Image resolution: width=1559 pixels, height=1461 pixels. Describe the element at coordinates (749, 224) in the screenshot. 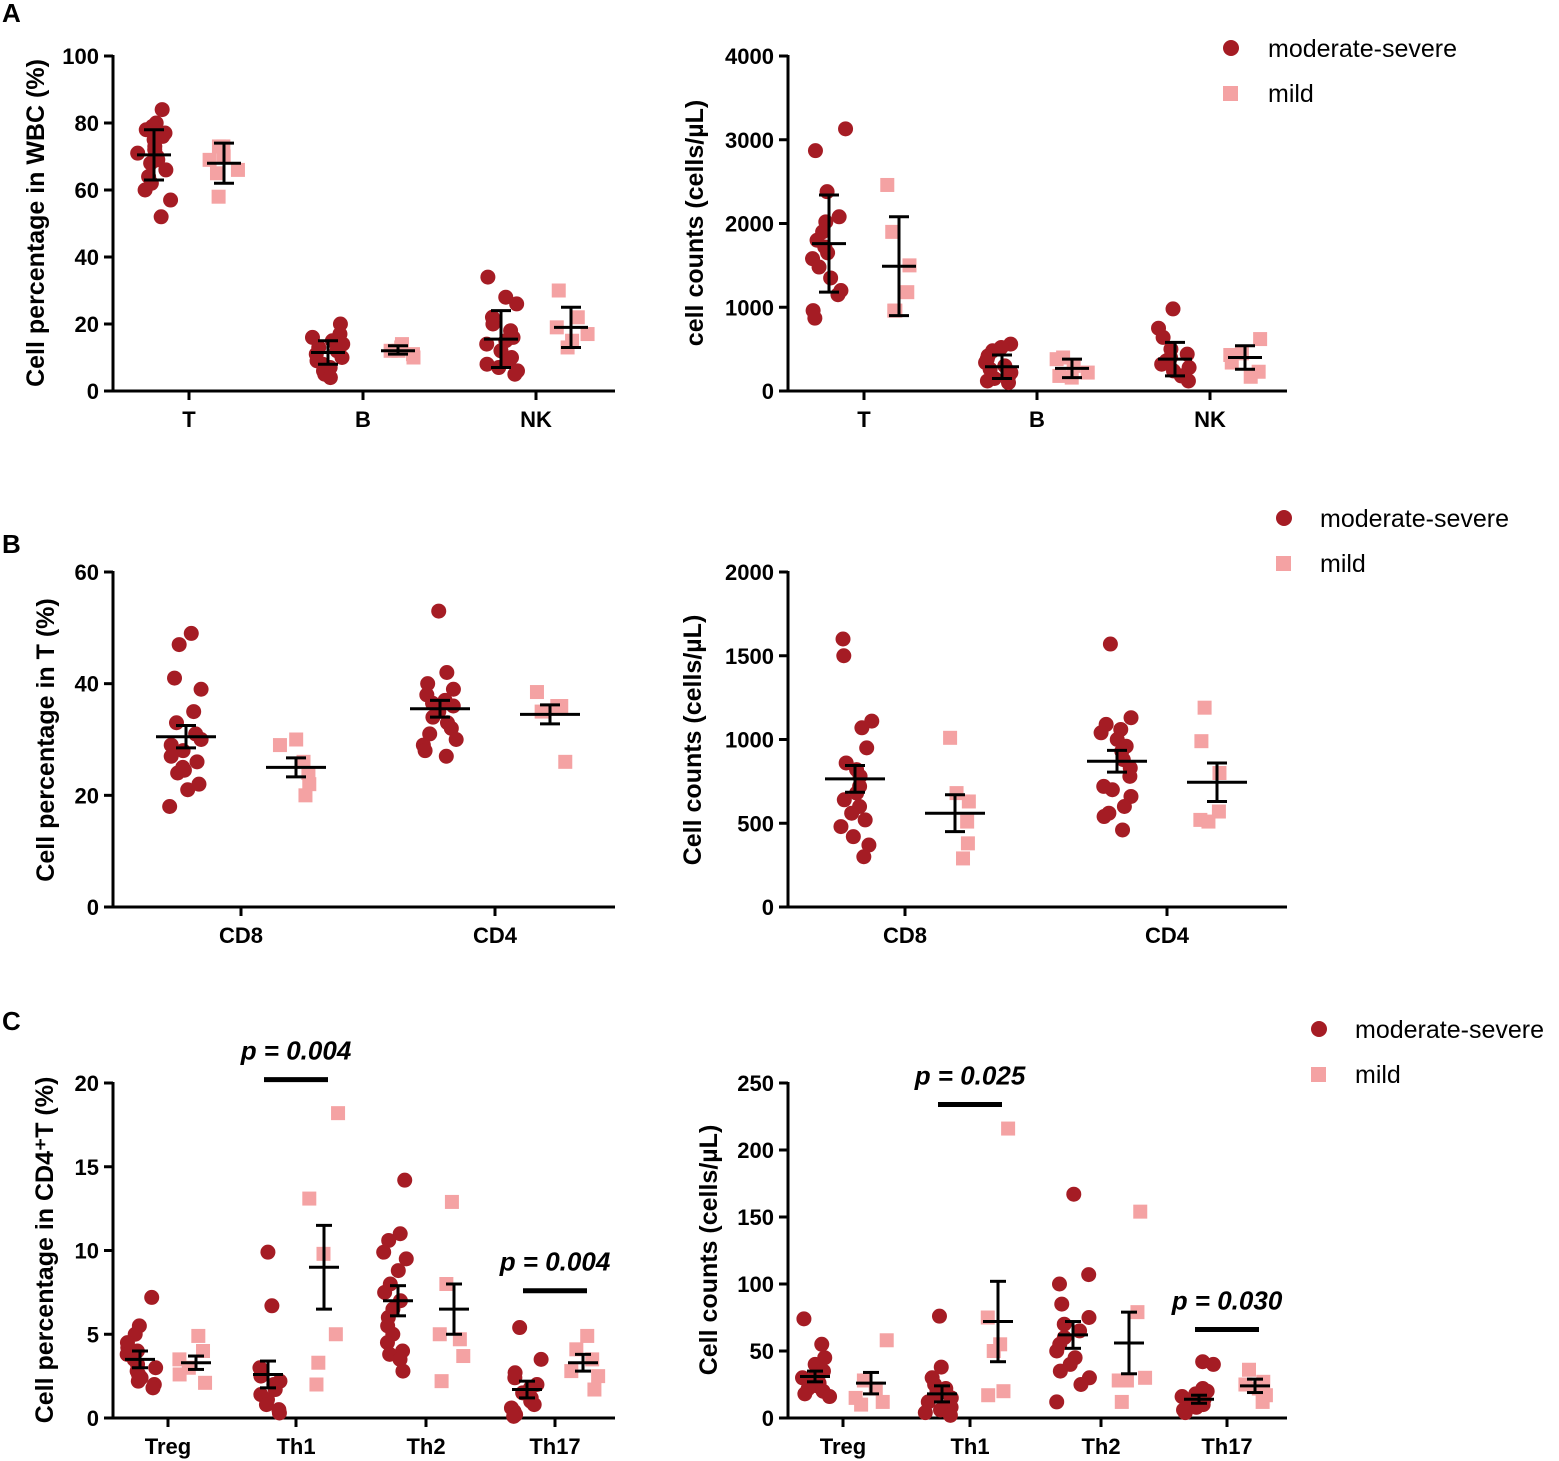

I see `y-tick-label: 2000` at that location.